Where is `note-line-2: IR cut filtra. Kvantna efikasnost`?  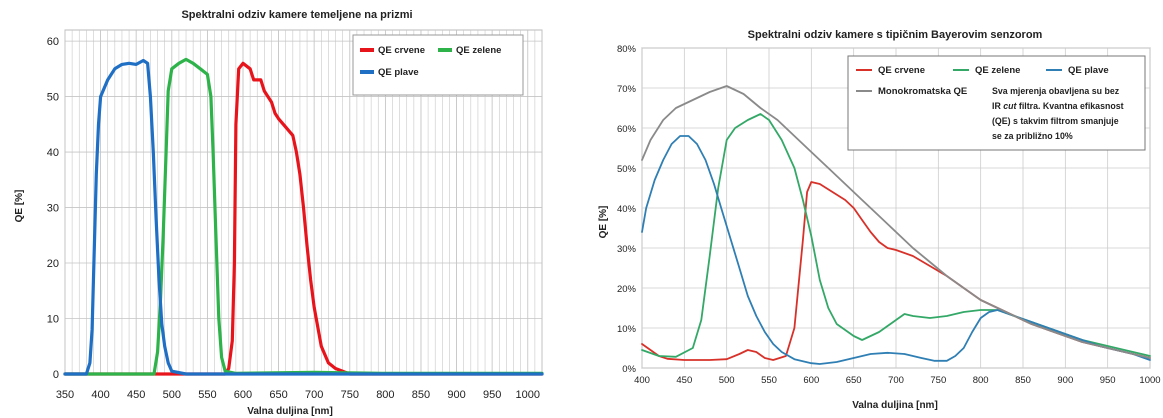
note-line-2: IR cut filtra. Kvantna efikasnost is located at coordinates (1058, 106).